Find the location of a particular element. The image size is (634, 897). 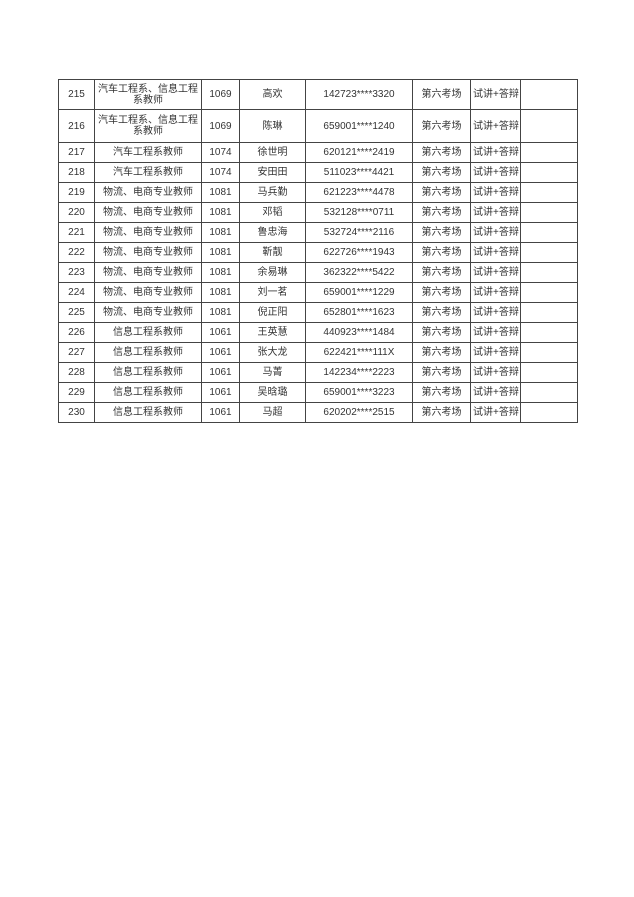

id-number-cell: 622726****1943 is located at coordinates (359, 252).